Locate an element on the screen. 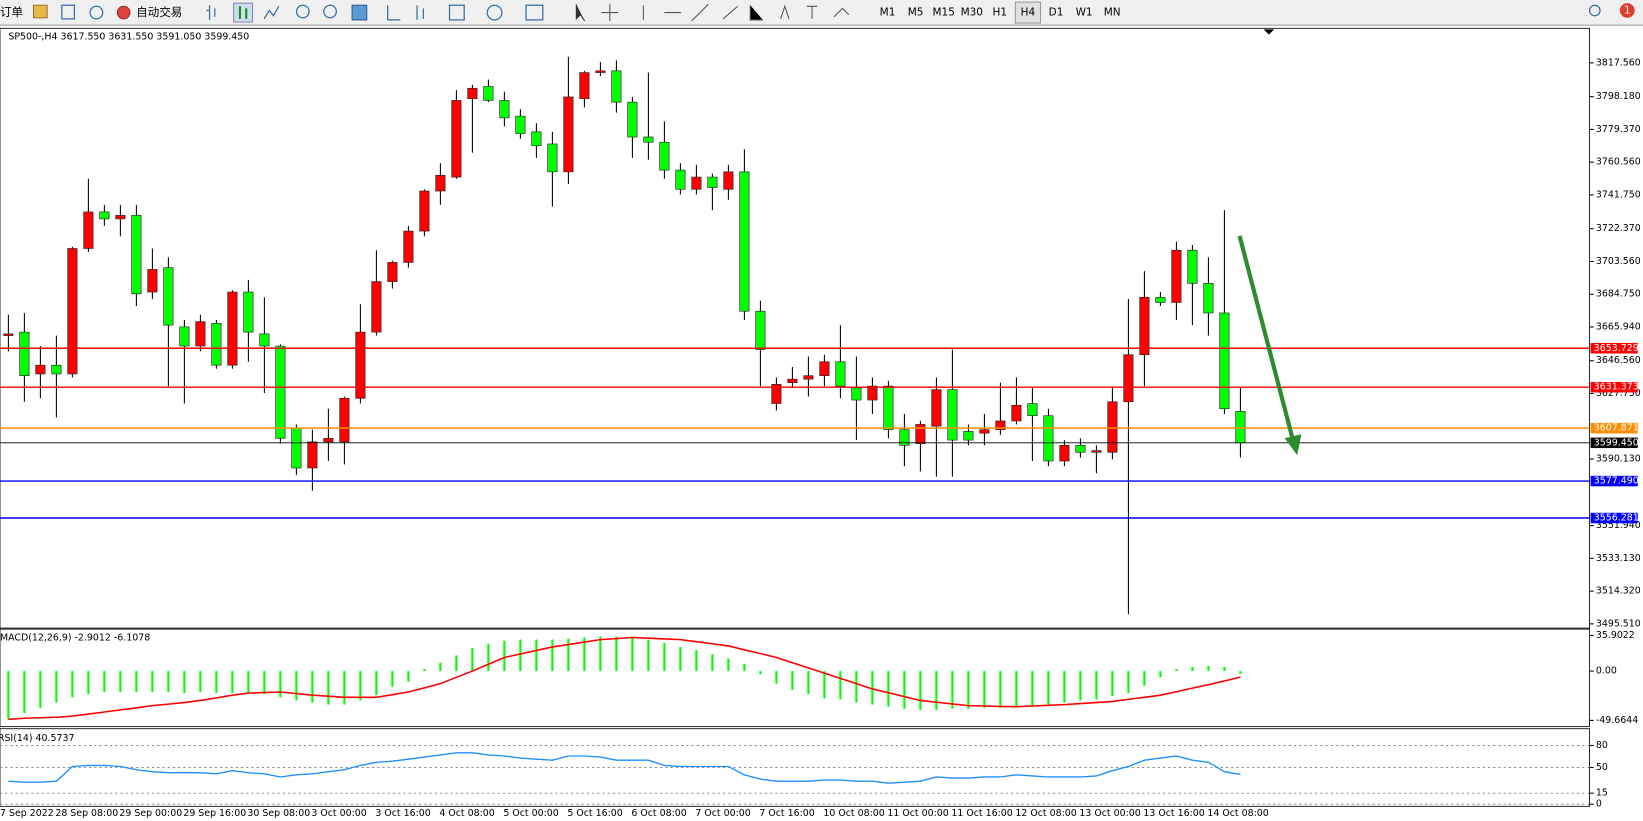  zoom-out is located at coordinates (330, 11).